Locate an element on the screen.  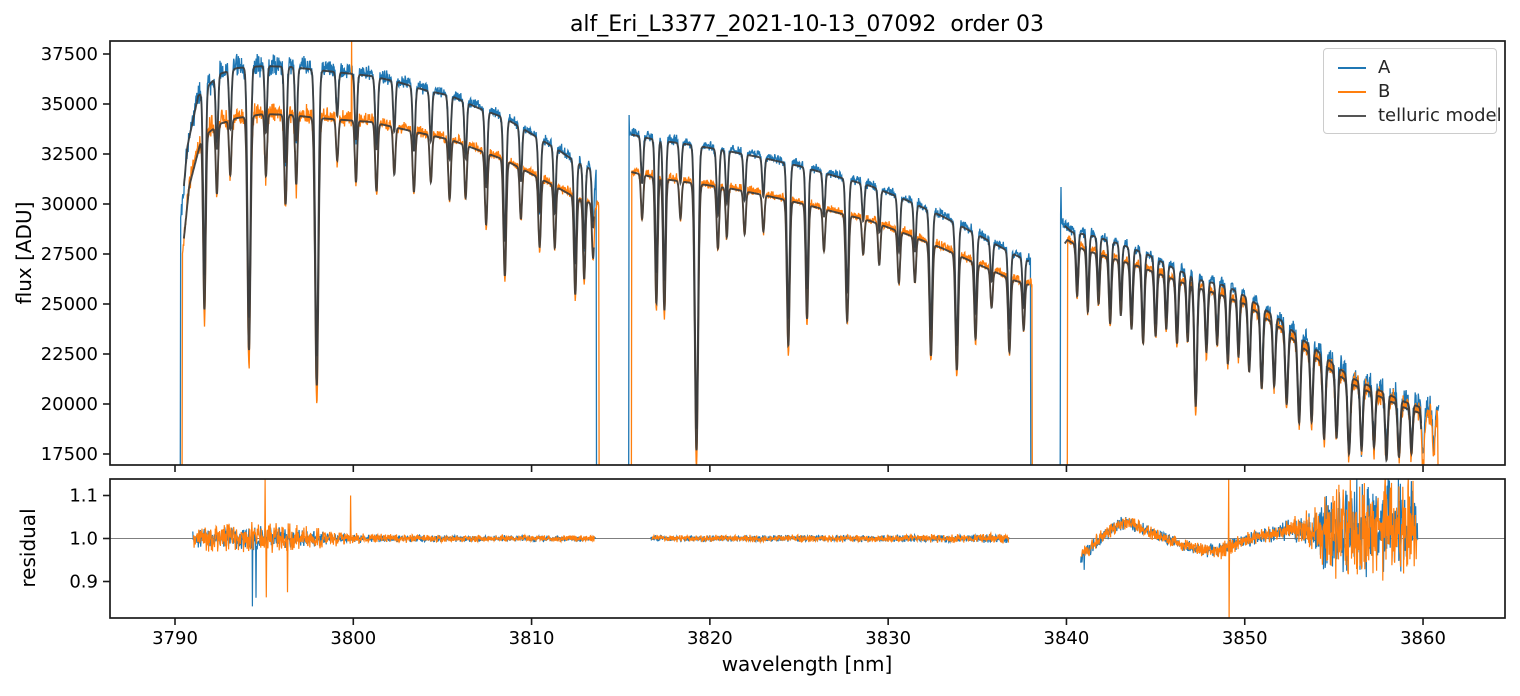
residual-y-tick-label: 0.9 is located at coordinates (83, 582).